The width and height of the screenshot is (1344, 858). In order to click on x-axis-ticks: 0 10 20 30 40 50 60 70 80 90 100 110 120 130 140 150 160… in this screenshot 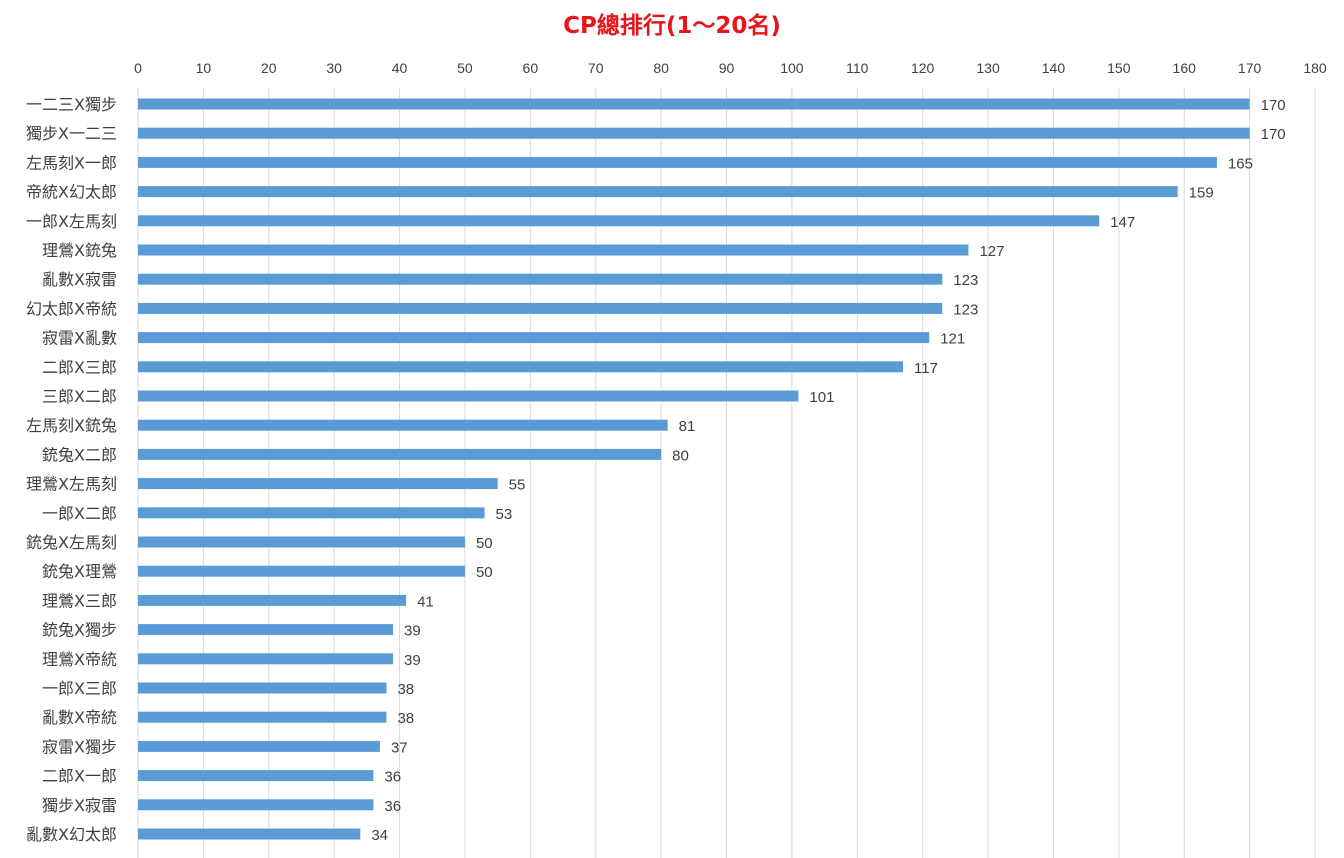, I will do `click(730, 68)`.